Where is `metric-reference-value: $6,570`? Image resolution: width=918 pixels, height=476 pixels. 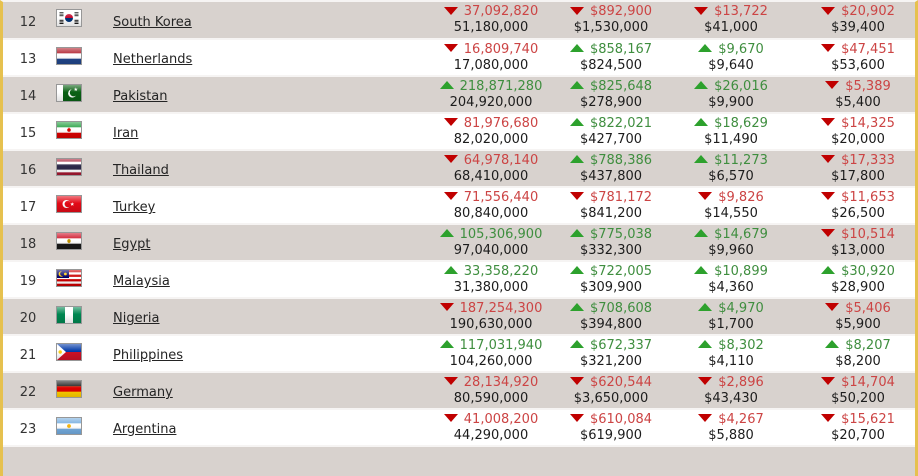 metric-reference-value: $6,570 is located at coordinates (731, 176).